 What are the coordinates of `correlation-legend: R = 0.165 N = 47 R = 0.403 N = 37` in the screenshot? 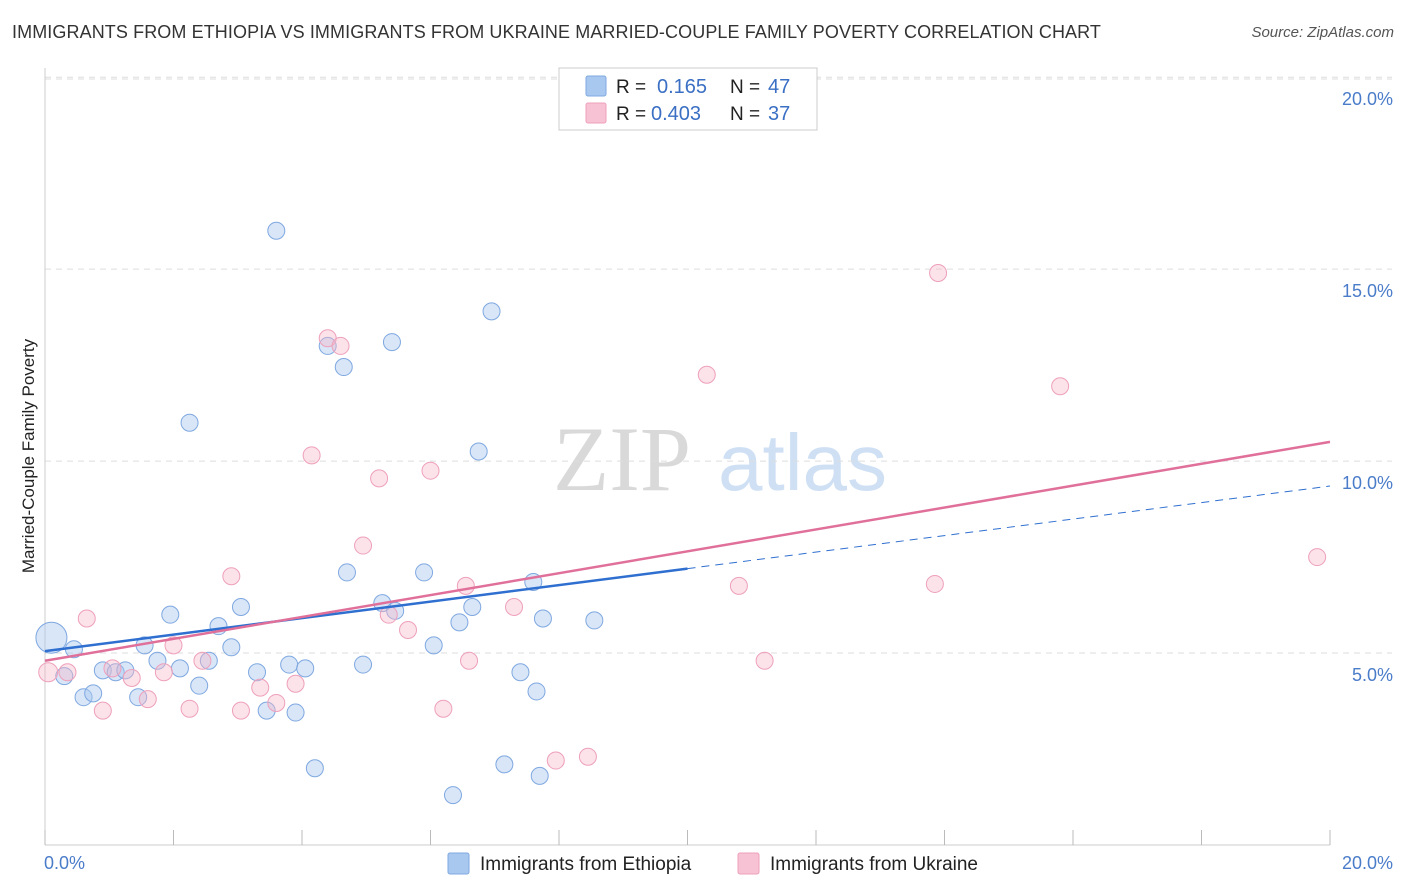 It's located at (688, 99).